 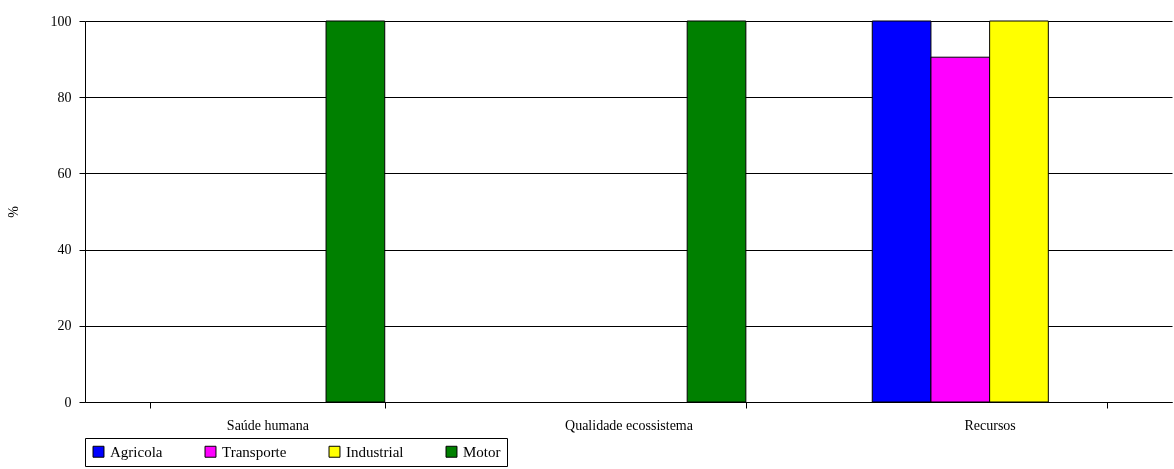 What do you see at coordinates (375, 451) in the screenshot?
I see `legend-label: Industrial` at bounding box center [375, 451].